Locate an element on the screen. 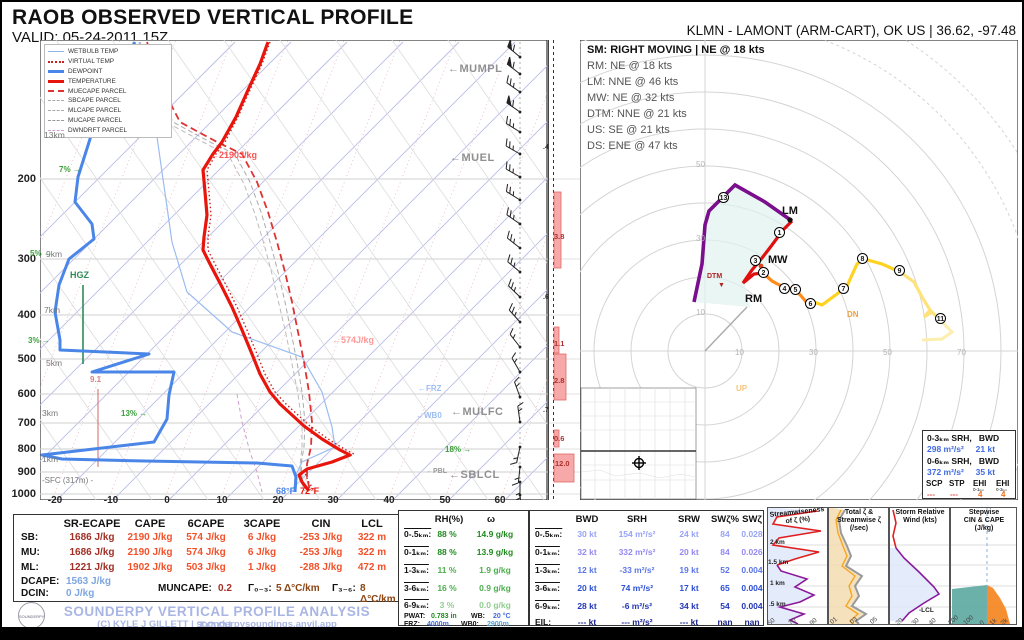 This screenshot has height=640, width=1024. temp-tick: 10 is located at coordinates (222, 500).